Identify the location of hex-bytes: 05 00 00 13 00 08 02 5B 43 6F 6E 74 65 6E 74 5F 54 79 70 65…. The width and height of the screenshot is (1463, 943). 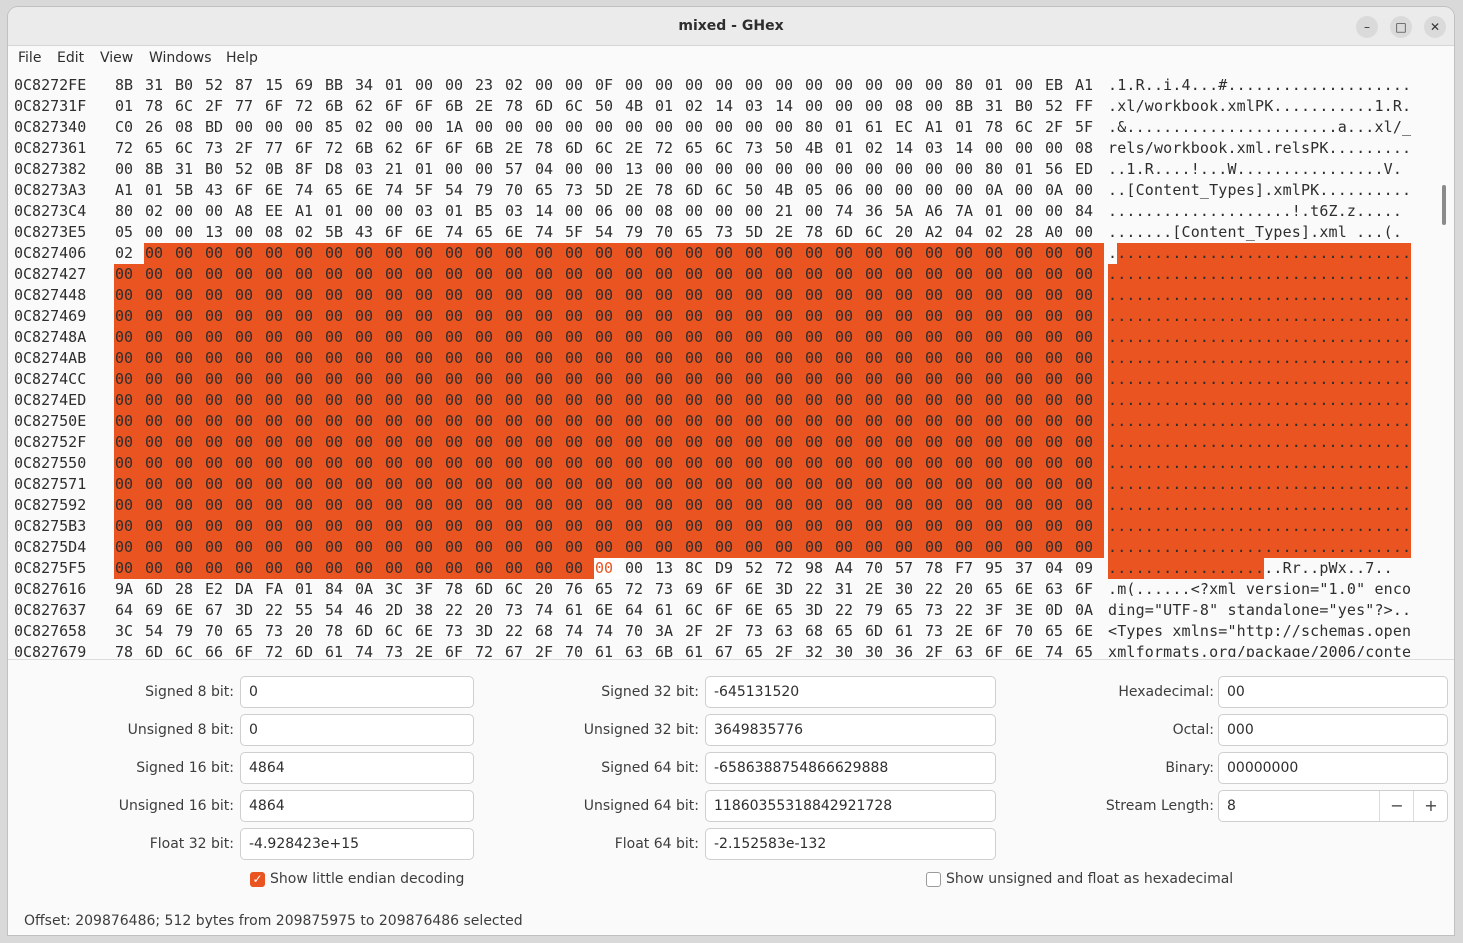
(604, 232).